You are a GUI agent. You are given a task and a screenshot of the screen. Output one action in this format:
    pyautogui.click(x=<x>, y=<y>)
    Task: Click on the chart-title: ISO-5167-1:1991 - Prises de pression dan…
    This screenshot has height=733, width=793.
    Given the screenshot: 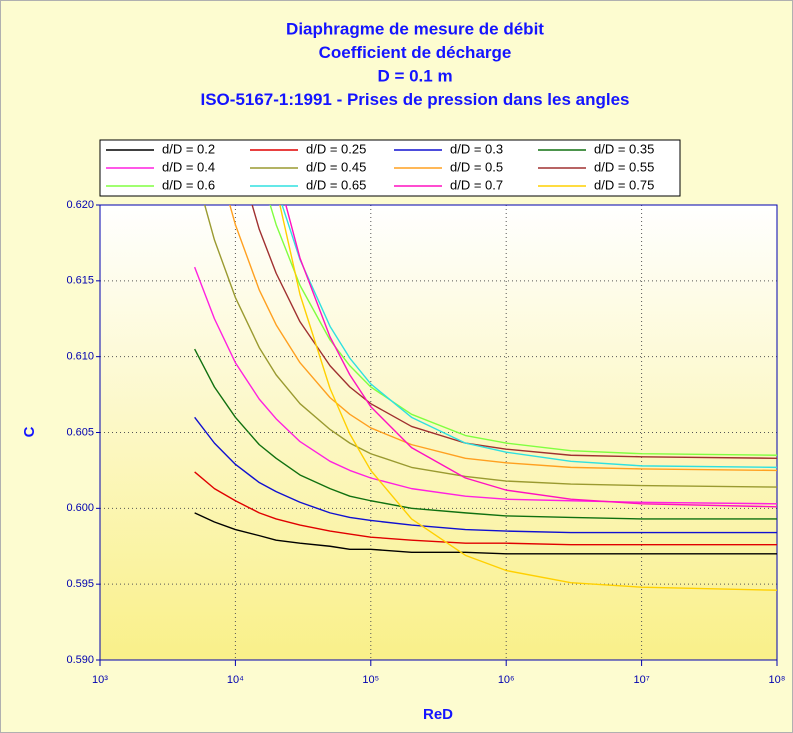 What is the action you would take?
    pyautogui.click(x=415, y=99)
    